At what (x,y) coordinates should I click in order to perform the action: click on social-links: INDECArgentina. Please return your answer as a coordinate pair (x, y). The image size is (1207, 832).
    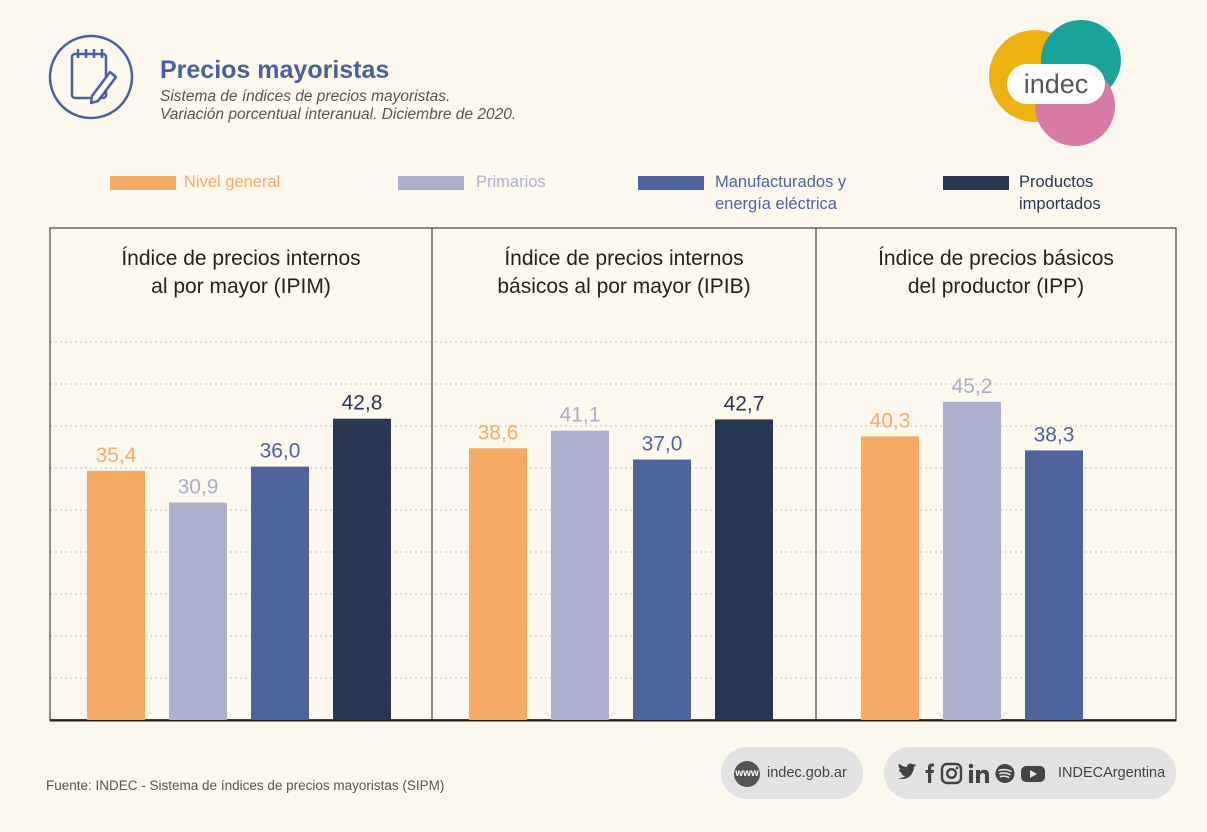
    Looking at the image, I should click on (1030, 773).